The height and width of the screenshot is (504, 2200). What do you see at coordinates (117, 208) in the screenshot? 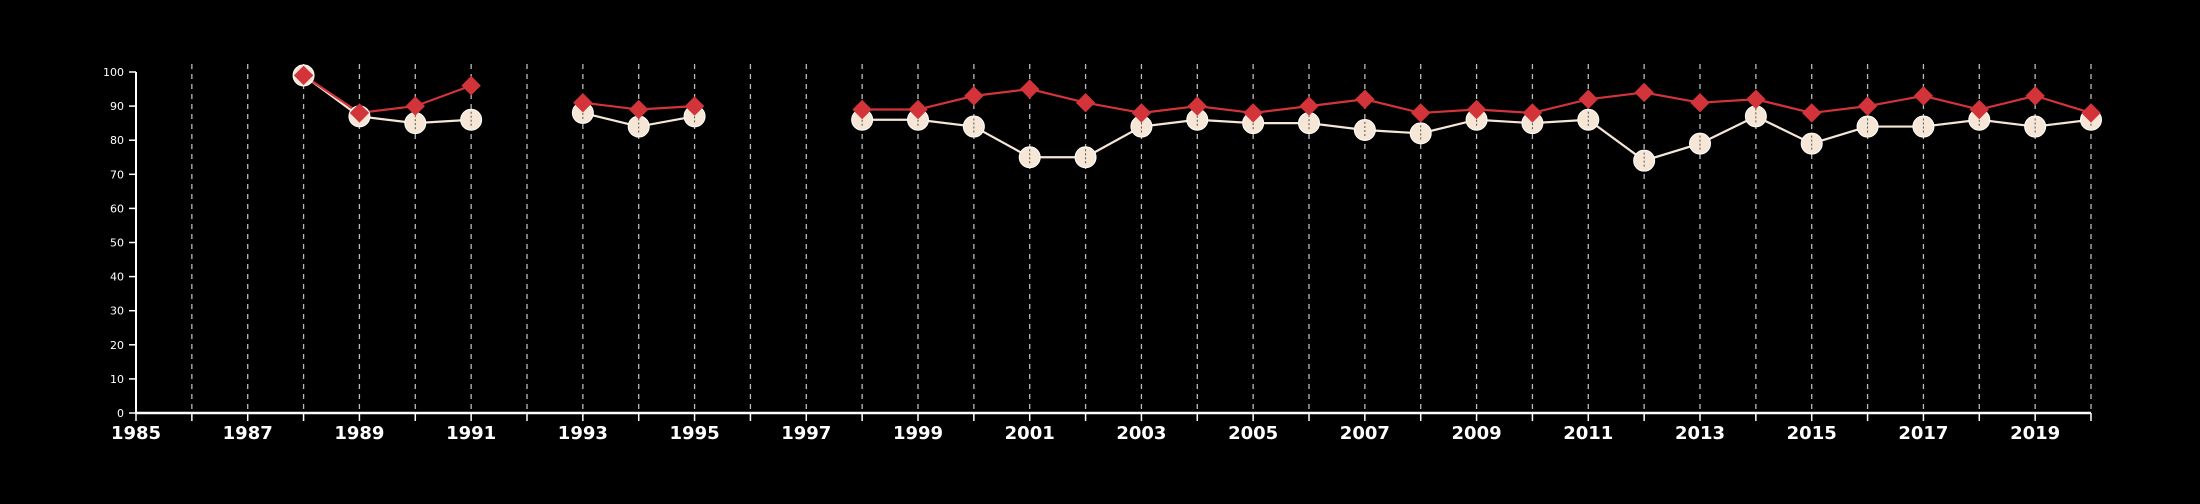
I see `y-tick-label: 60` at bounding box center [117, 208].